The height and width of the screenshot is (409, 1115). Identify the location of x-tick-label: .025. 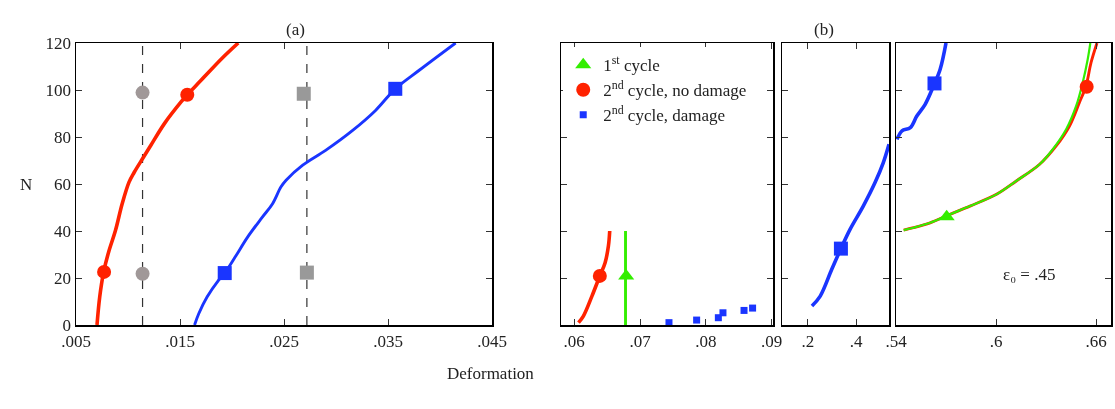
(284, 341).